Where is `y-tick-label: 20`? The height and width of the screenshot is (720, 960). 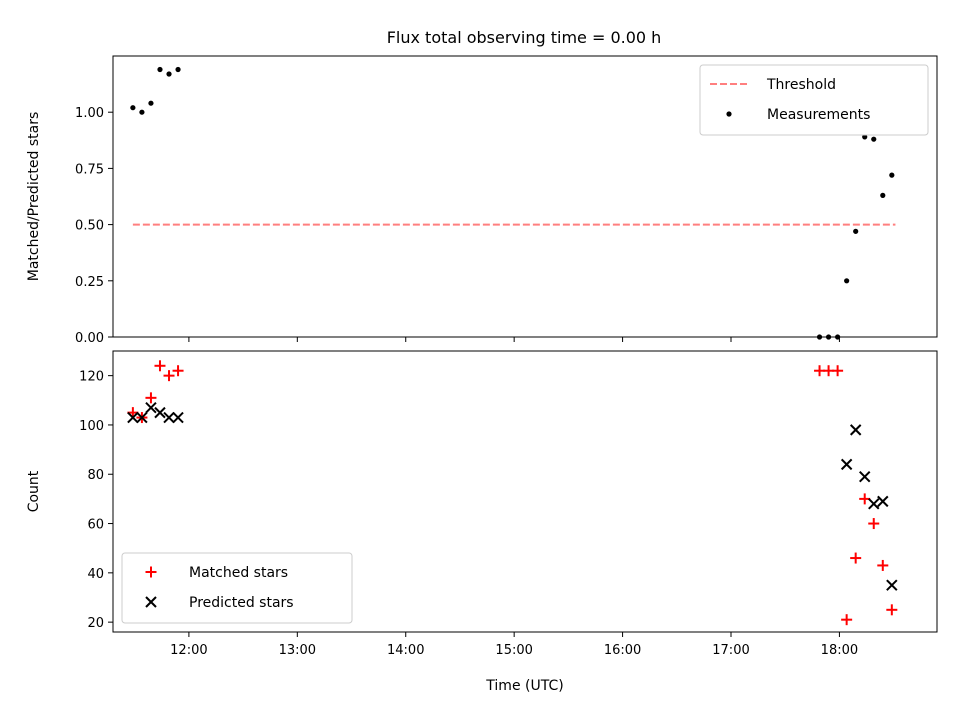
y-tick-label: 20 is located at coordinates (95, 623).